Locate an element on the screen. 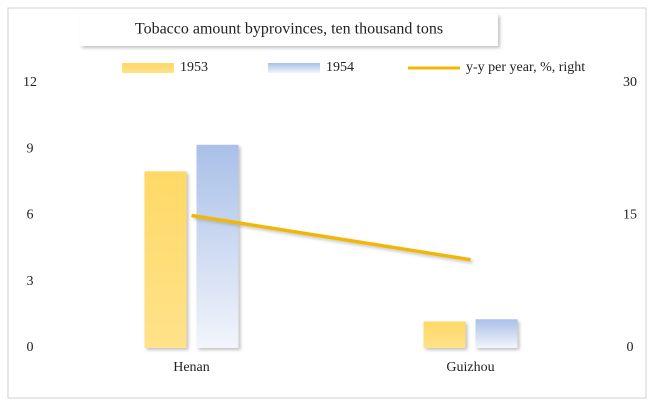 The width and height of the screenshot is (654, 410). y-tick-label: 6 is located at coordinates (30, 215).